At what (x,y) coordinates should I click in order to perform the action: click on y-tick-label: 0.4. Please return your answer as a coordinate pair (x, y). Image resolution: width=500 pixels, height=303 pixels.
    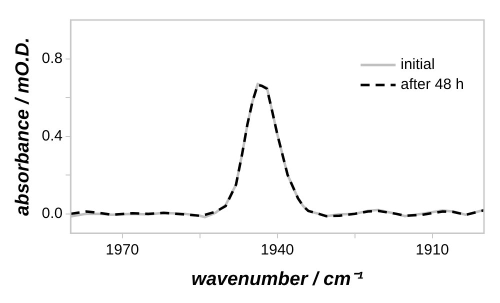
    Looking at the image, I should click on (52, 135).